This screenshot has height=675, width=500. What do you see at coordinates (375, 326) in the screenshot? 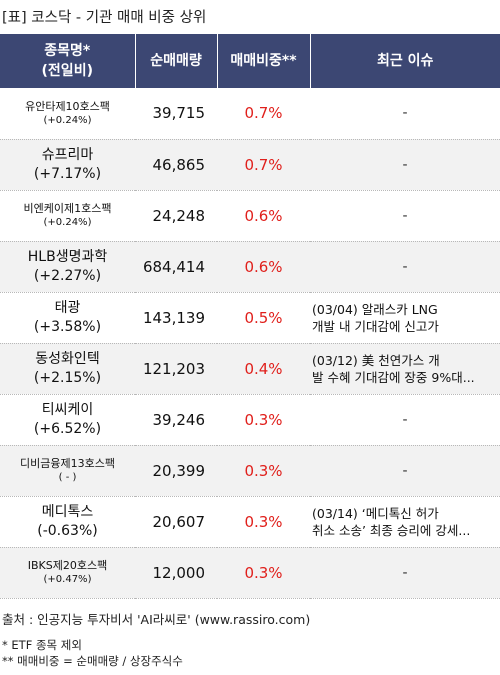
I see `issue-line2: 개발 내 기대감에 신고가` at bounding box center [375, 326].